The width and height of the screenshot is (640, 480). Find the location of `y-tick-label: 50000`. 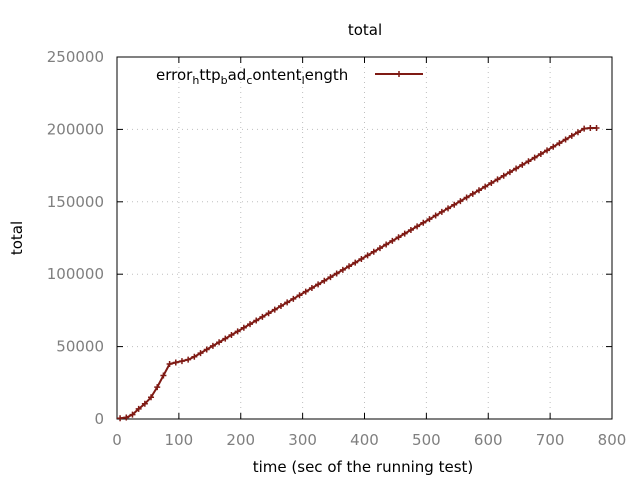

y-tick-label: 50000 is located at coordinates (80, 347).